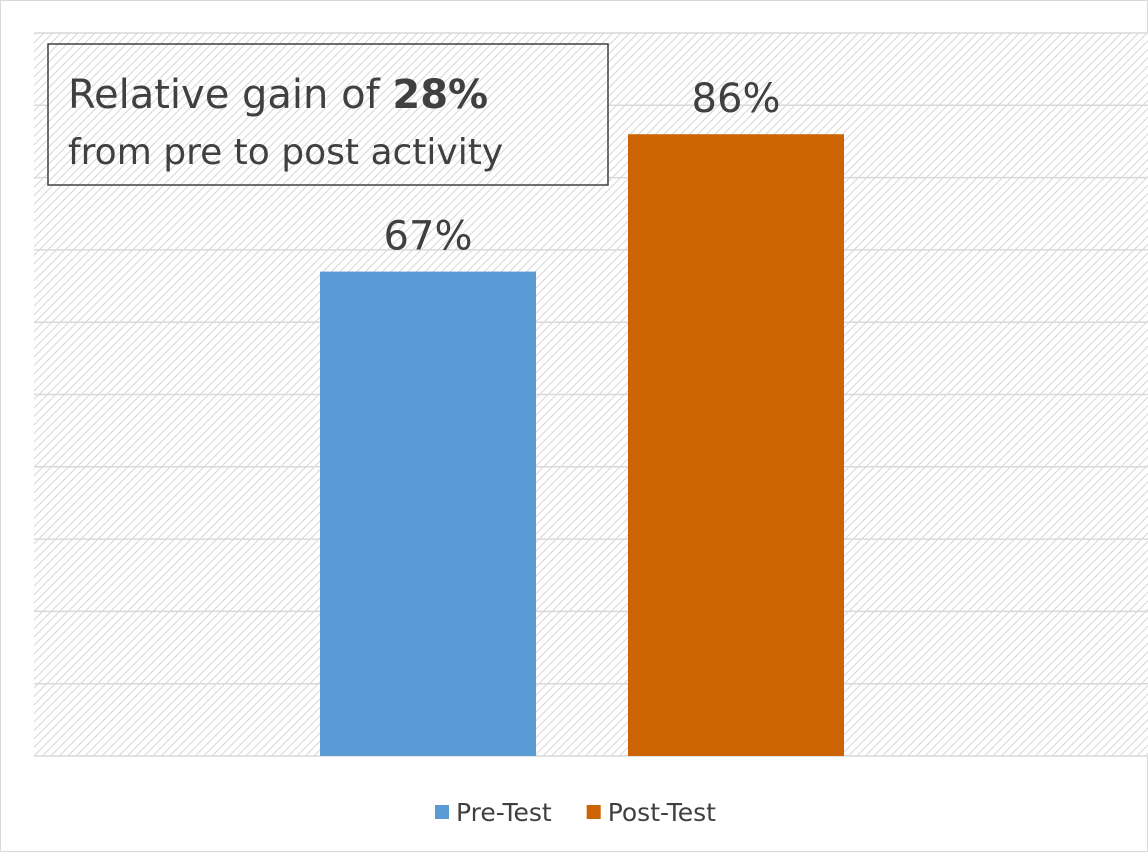 The image size is (1148, 852). I want to click on annotation-line: Relative gain of 28%, so click(278, 95).